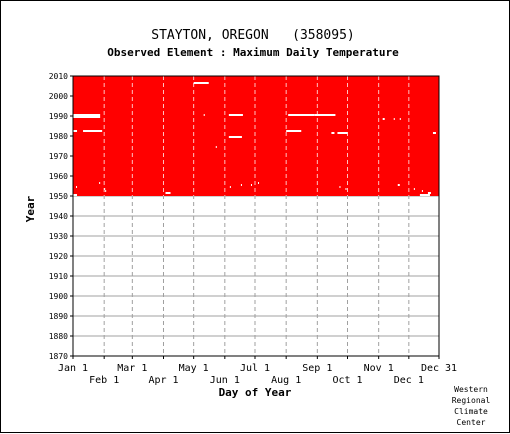 The image size is (510, 434). I want to click on y-tick-label: 1900, so click(58, 296).